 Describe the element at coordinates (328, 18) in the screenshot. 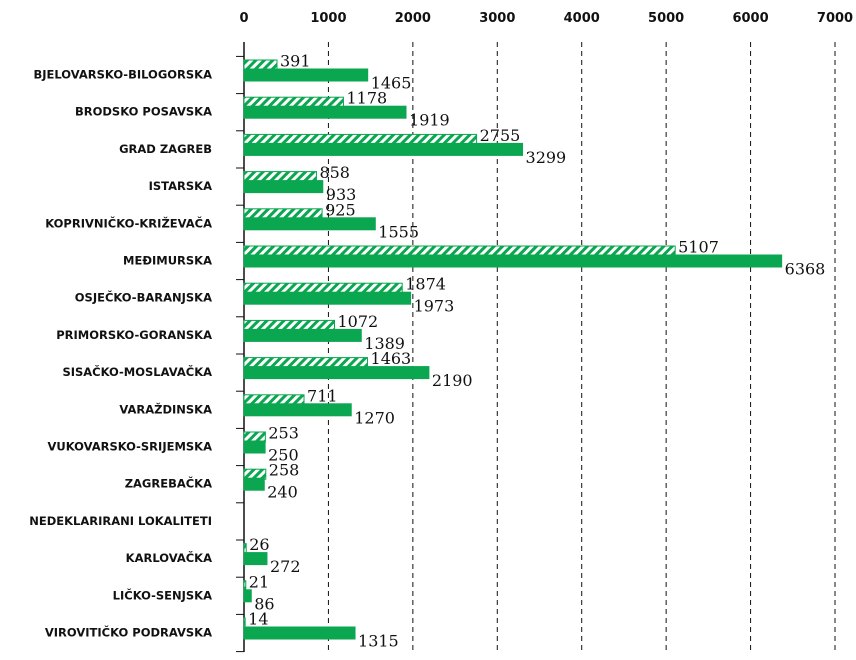

I see `x-tick-label: 1000` at that location.